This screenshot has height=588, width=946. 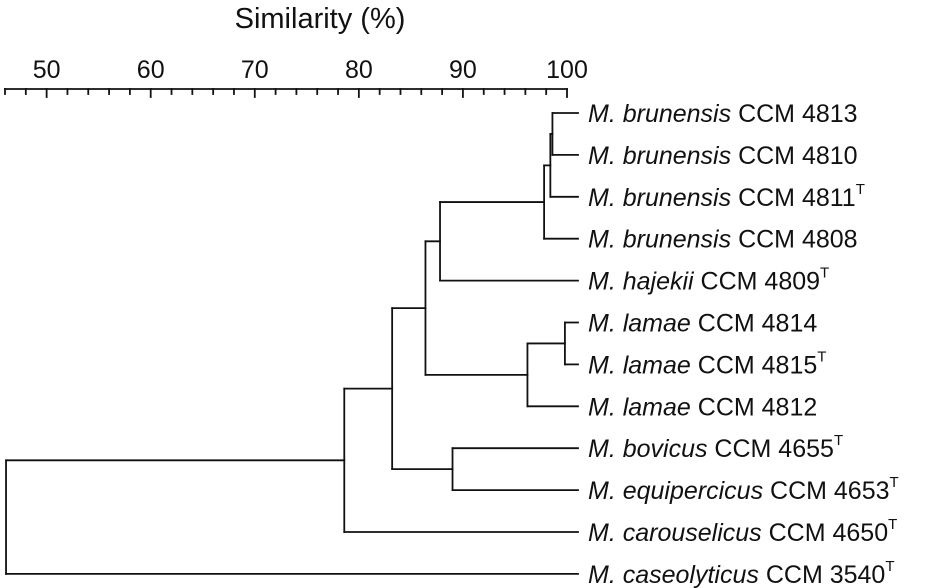 What do you see at coordinates (359, 70) in the screenshot?
I see `tick-label: 80` at bounding box center [359, 70].